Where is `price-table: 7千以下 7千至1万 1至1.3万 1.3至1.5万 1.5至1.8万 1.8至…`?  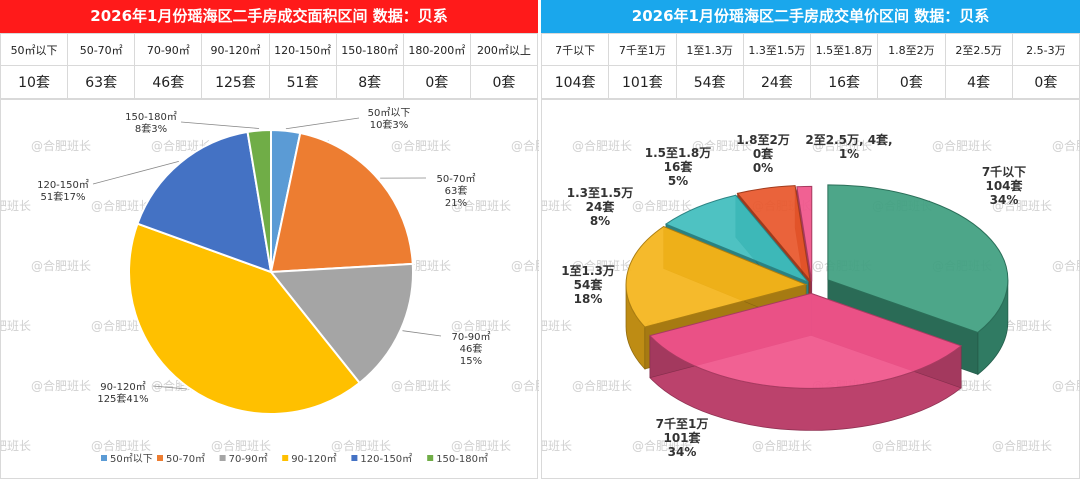 price-table: 7千以下 7千至1万 1至1.3万 1.3至1.5万 1.5至1.8万 1.8至… is located at coordinates (810, 66).